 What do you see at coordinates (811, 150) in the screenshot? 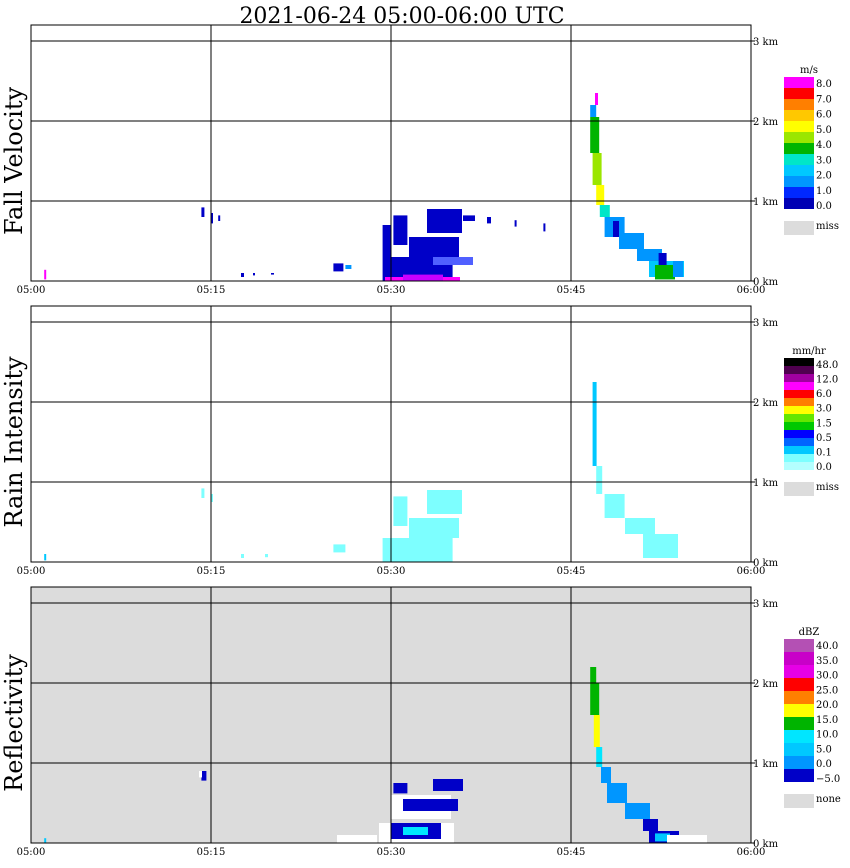
I see `colorbar: m/s 8.0 7.0 6.0 5.0 4.0 3.0 2.0 1.0 0.0 miss` at bounding box center [811, 150].